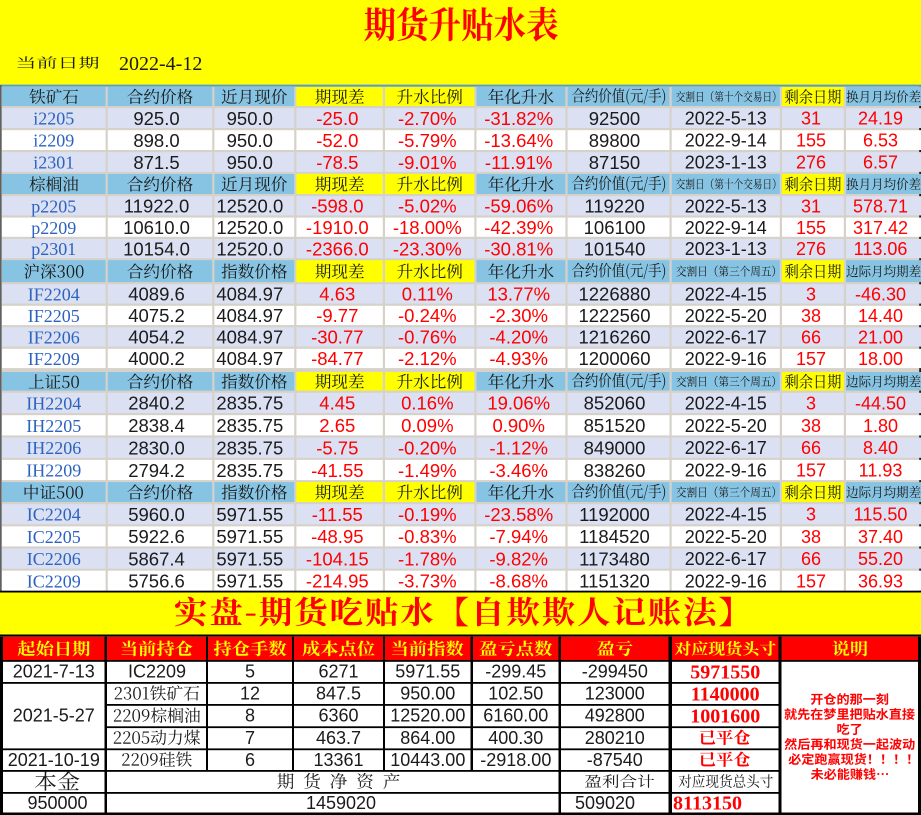 This screenshot has height=815, width=921. I want to click on svg-text: p2205, so click(53, 206).